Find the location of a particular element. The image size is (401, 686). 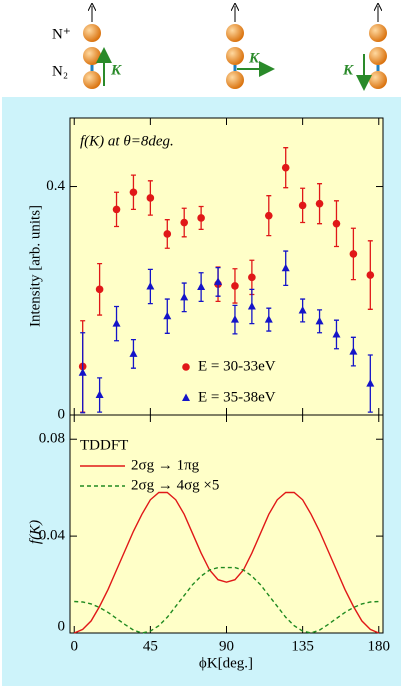

x-tick-label: 45 is located at coordinates (150, 646).